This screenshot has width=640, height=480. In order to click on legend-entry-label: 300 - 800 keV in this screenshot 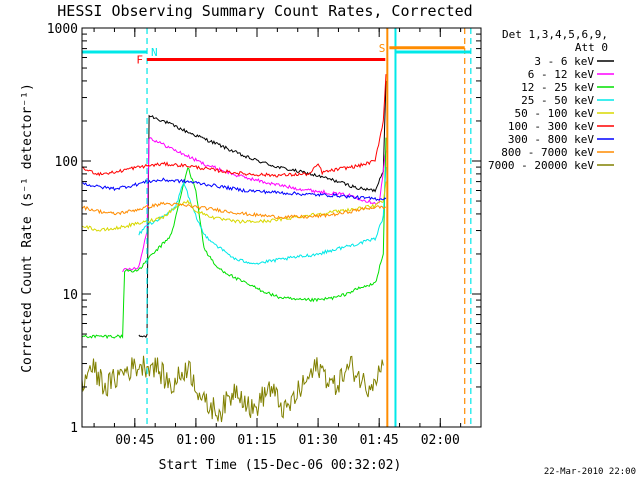, I will do `click(551, 139)`.